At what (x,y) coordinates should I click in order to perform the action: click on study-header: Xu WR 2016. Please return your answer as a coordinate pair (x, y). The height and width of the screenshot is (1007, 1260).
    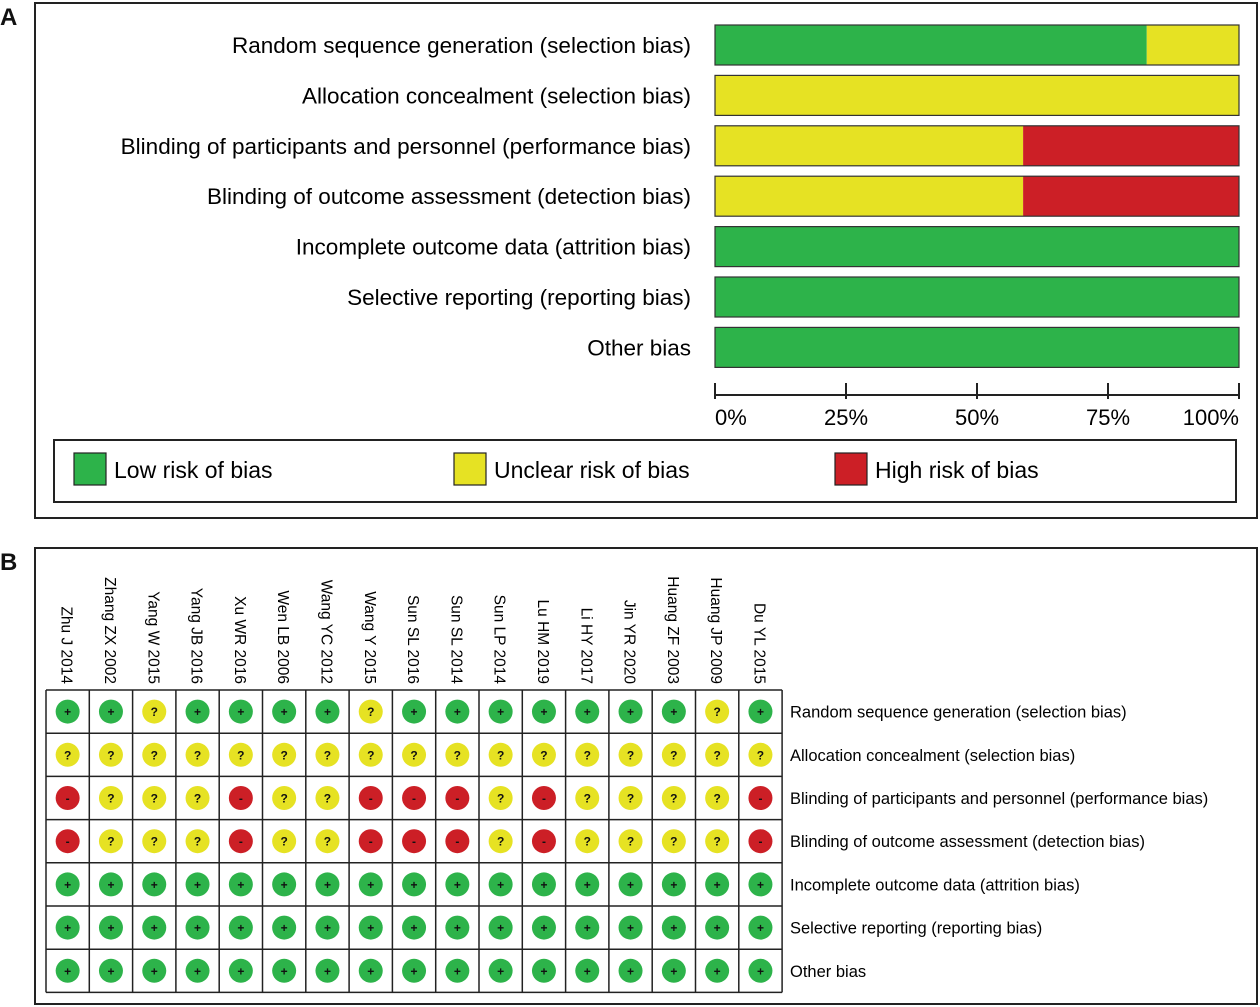
    Looking at the image, I should click on (239, 640).